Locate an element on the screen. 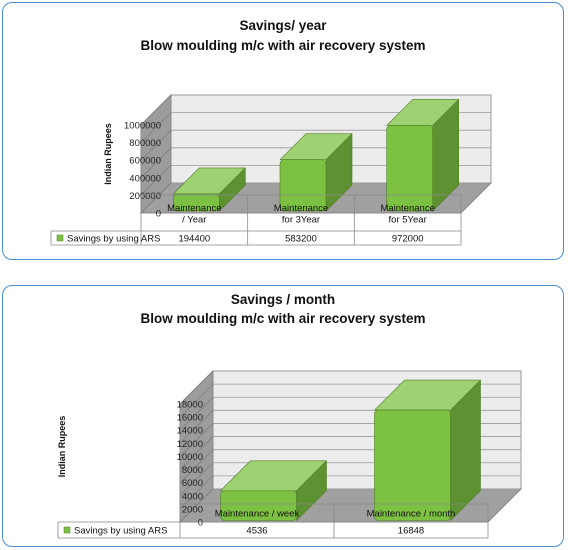 The height and width of the screenshot is (550, 568). data-label: 194400 is located at coordinates (194, 239).